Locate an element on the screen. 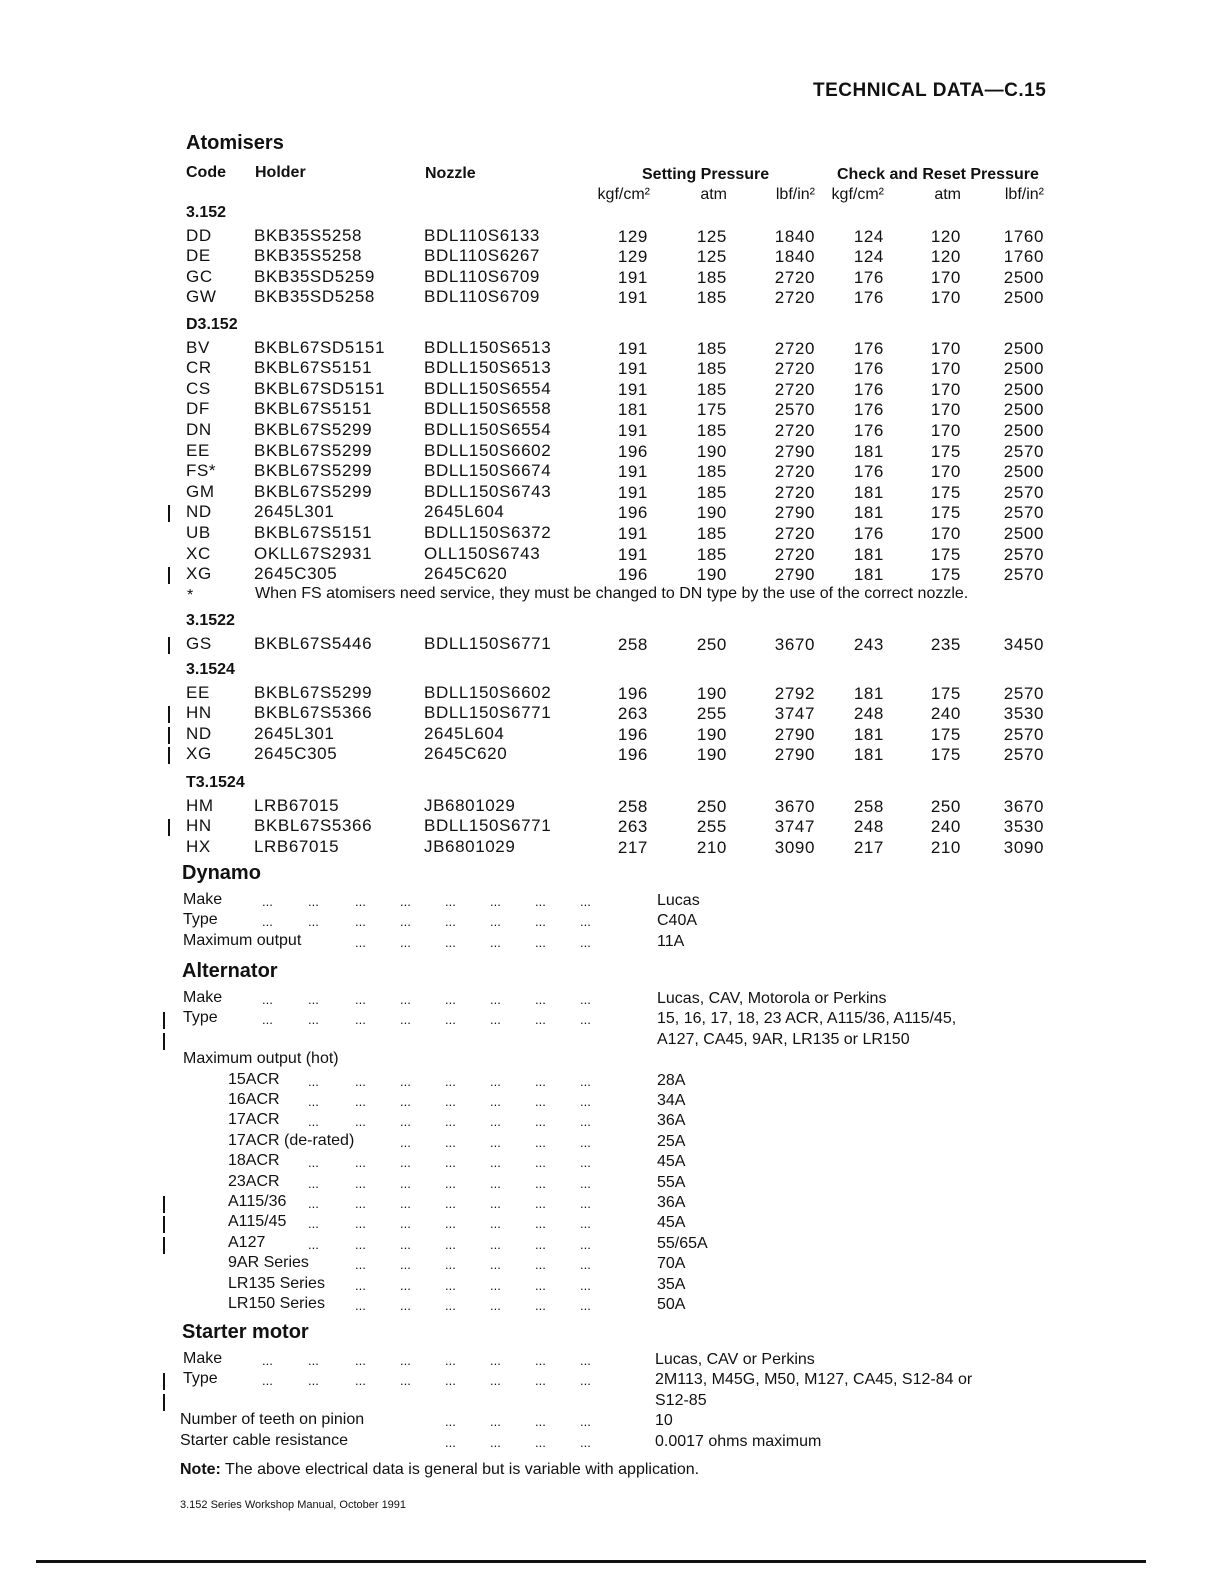 This screenshot has height=1584, width=1224. unit-label: atm is located at coordinates (713, 194).